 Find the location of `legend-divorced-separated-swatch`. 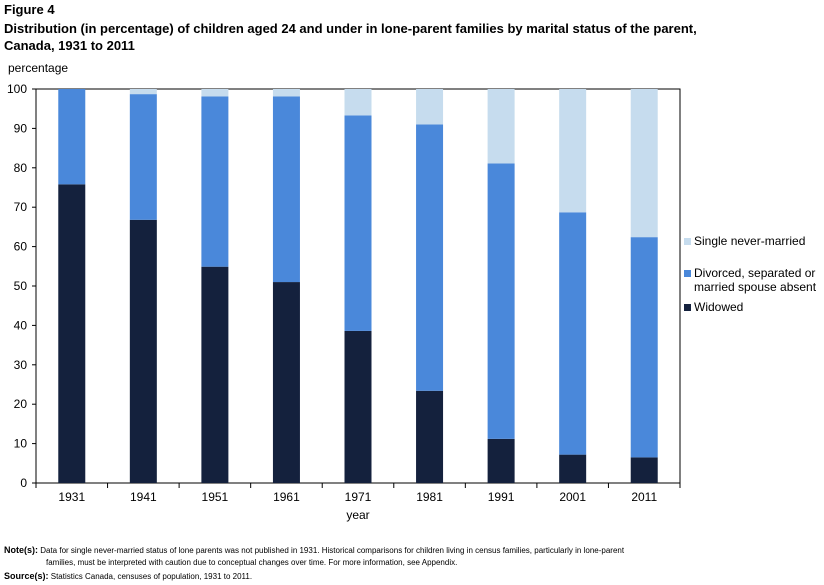

legend-divorced-separated-swatch is located at coordinates (687, 273).